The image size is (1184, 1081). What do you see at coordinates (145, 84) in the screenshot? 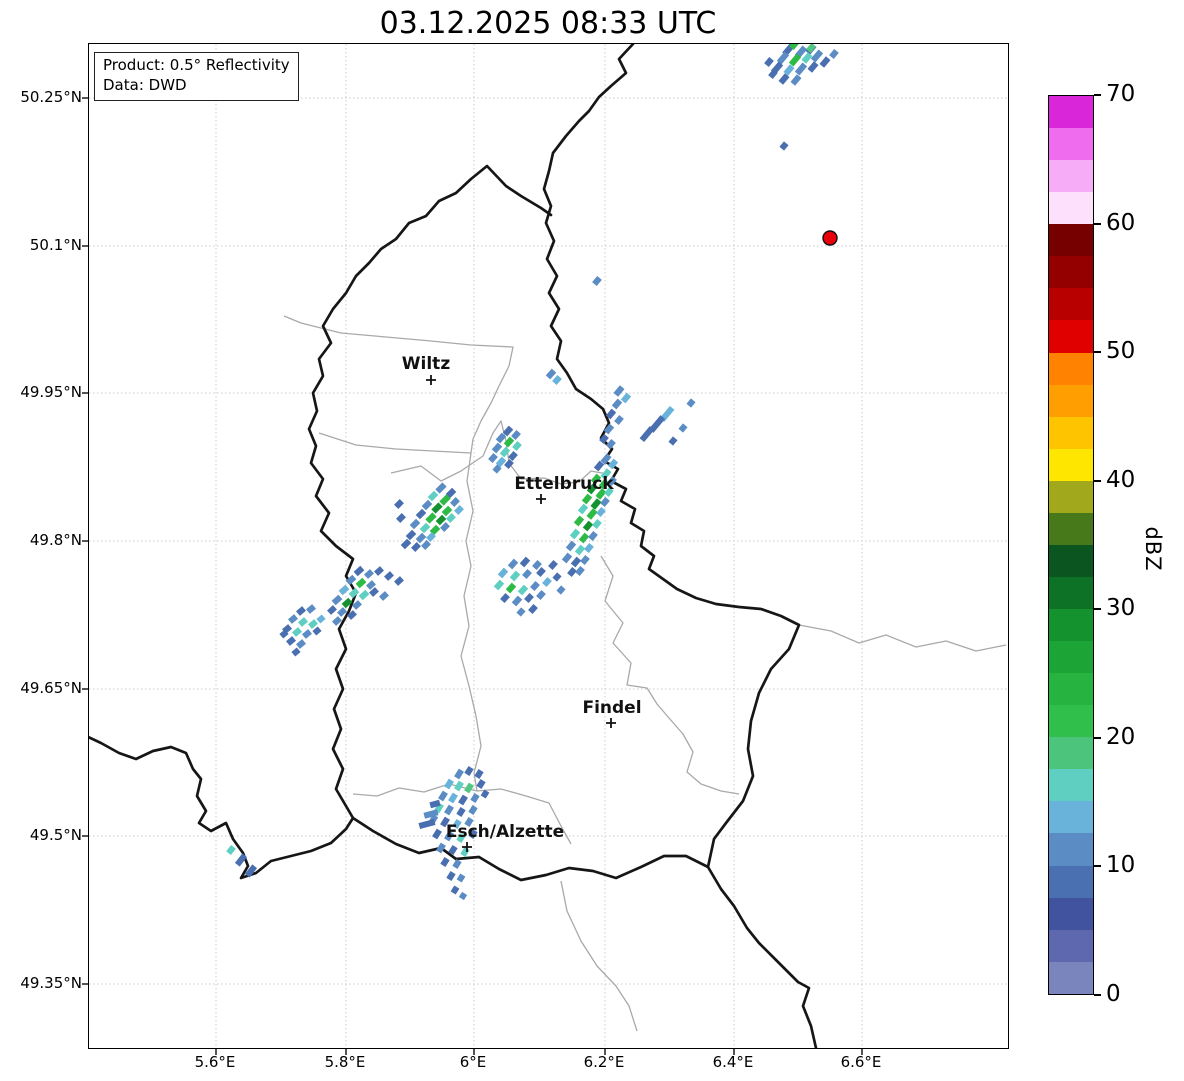
I see `data-source-line: Data: DWD` at bounding box center [145, 84].